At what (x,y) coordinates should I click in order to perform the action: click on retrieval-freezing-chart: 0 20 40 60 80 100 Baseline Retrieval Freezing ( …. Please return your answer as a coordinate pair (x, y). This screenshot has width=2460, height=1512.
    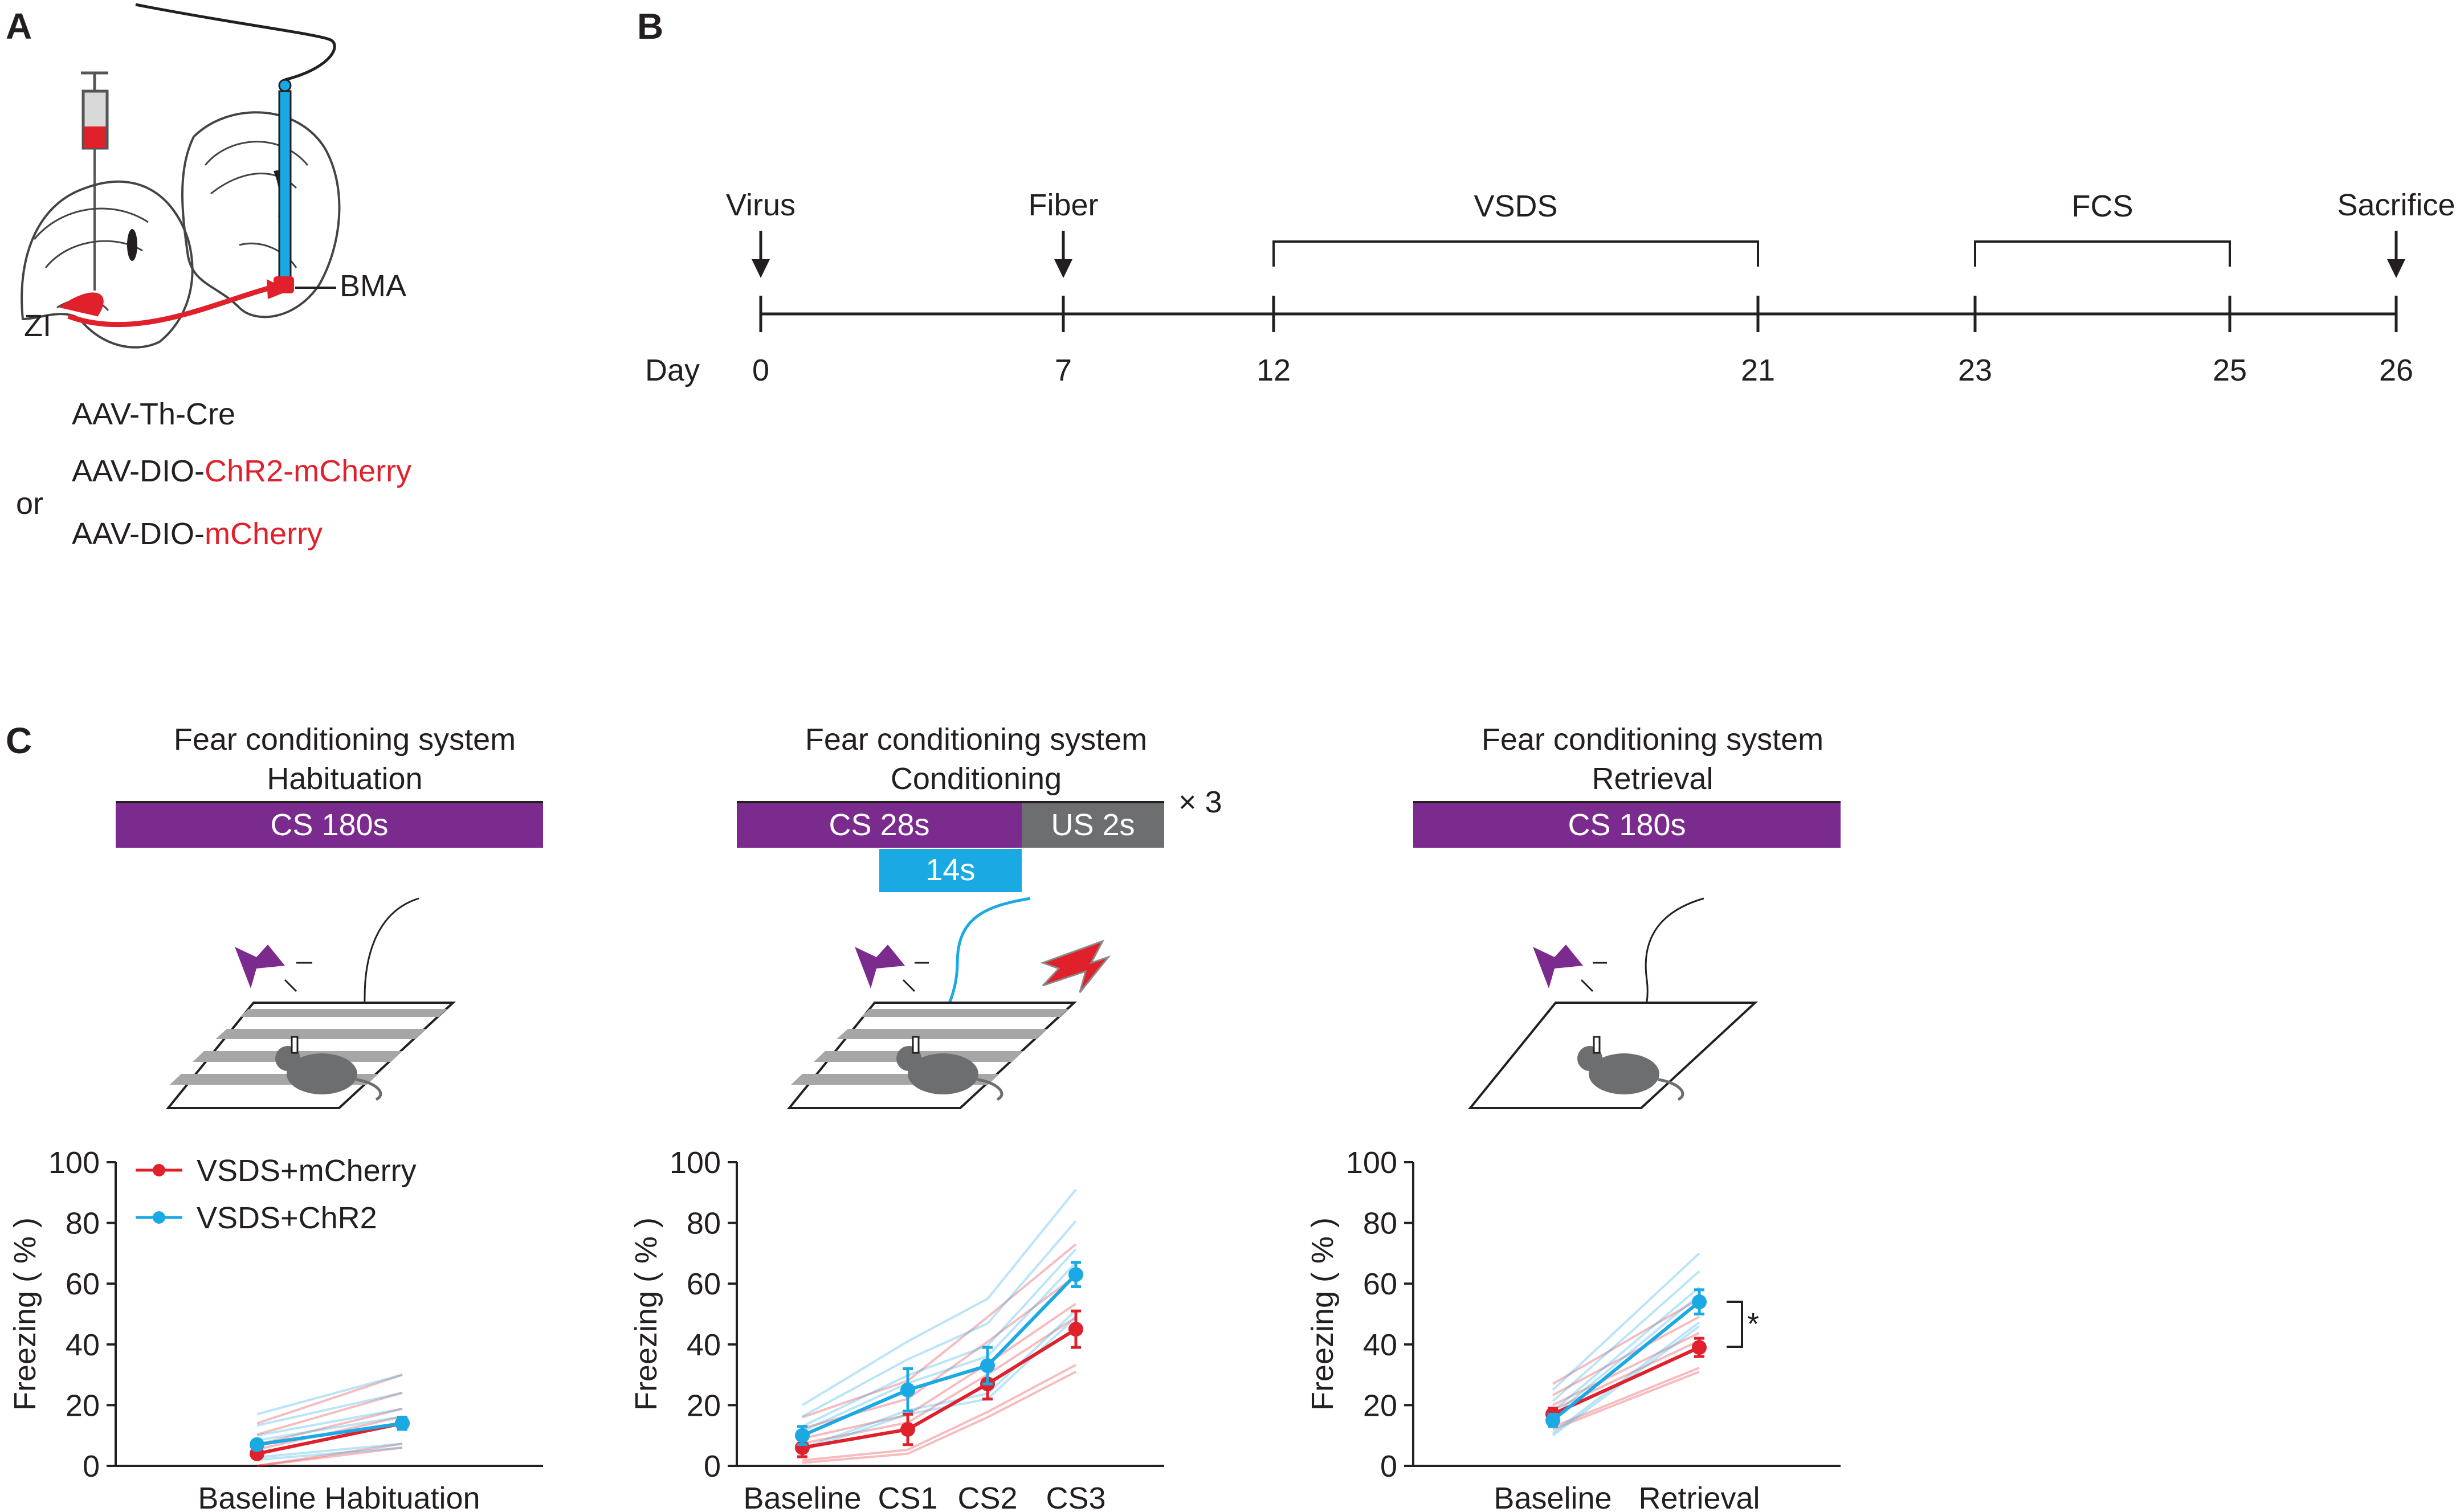
    Looking at the image, I should click on (1573, 1329).